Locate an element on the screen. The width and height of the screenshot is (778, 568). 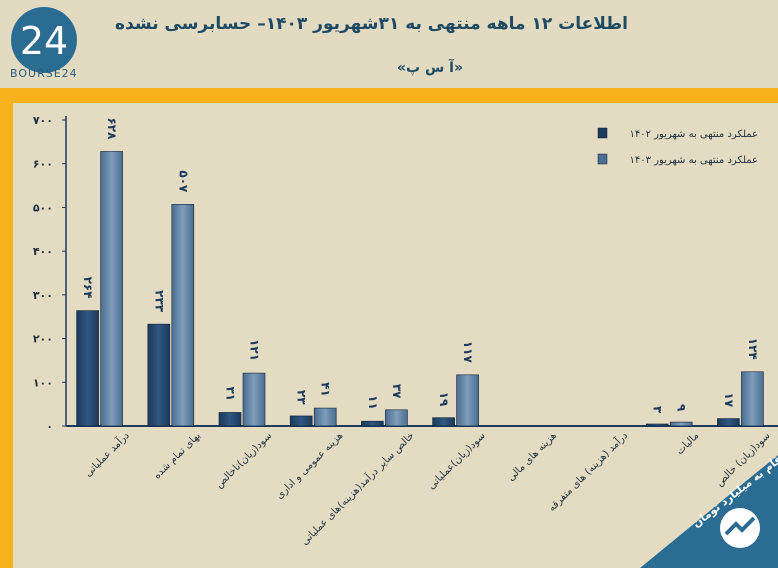
bourse24-logo: 24 is located at coordinates (44, 40).